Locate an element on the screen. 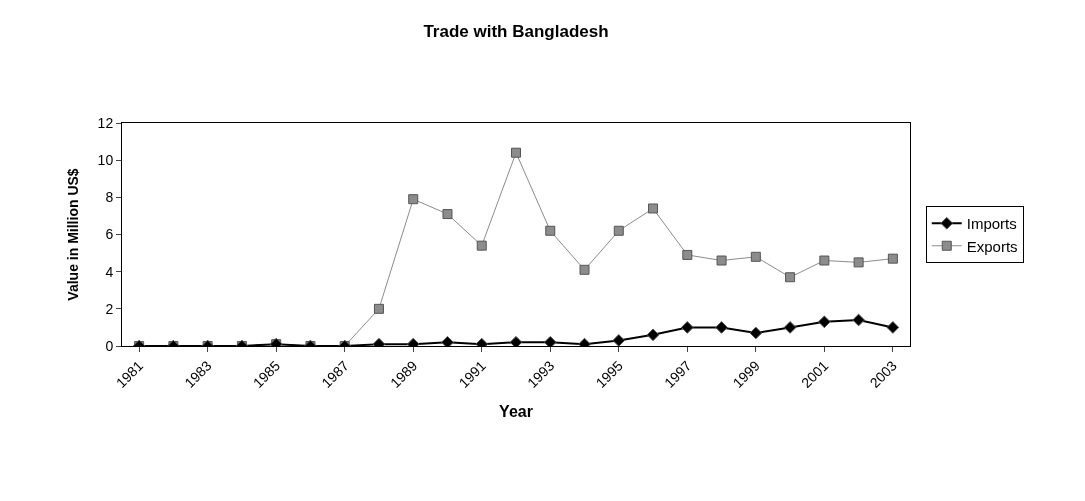 Image resolution: width=1085 pixels, height=501 pixels. chart-title: Trade with Bangladesh is located at coordinates (516, 31).